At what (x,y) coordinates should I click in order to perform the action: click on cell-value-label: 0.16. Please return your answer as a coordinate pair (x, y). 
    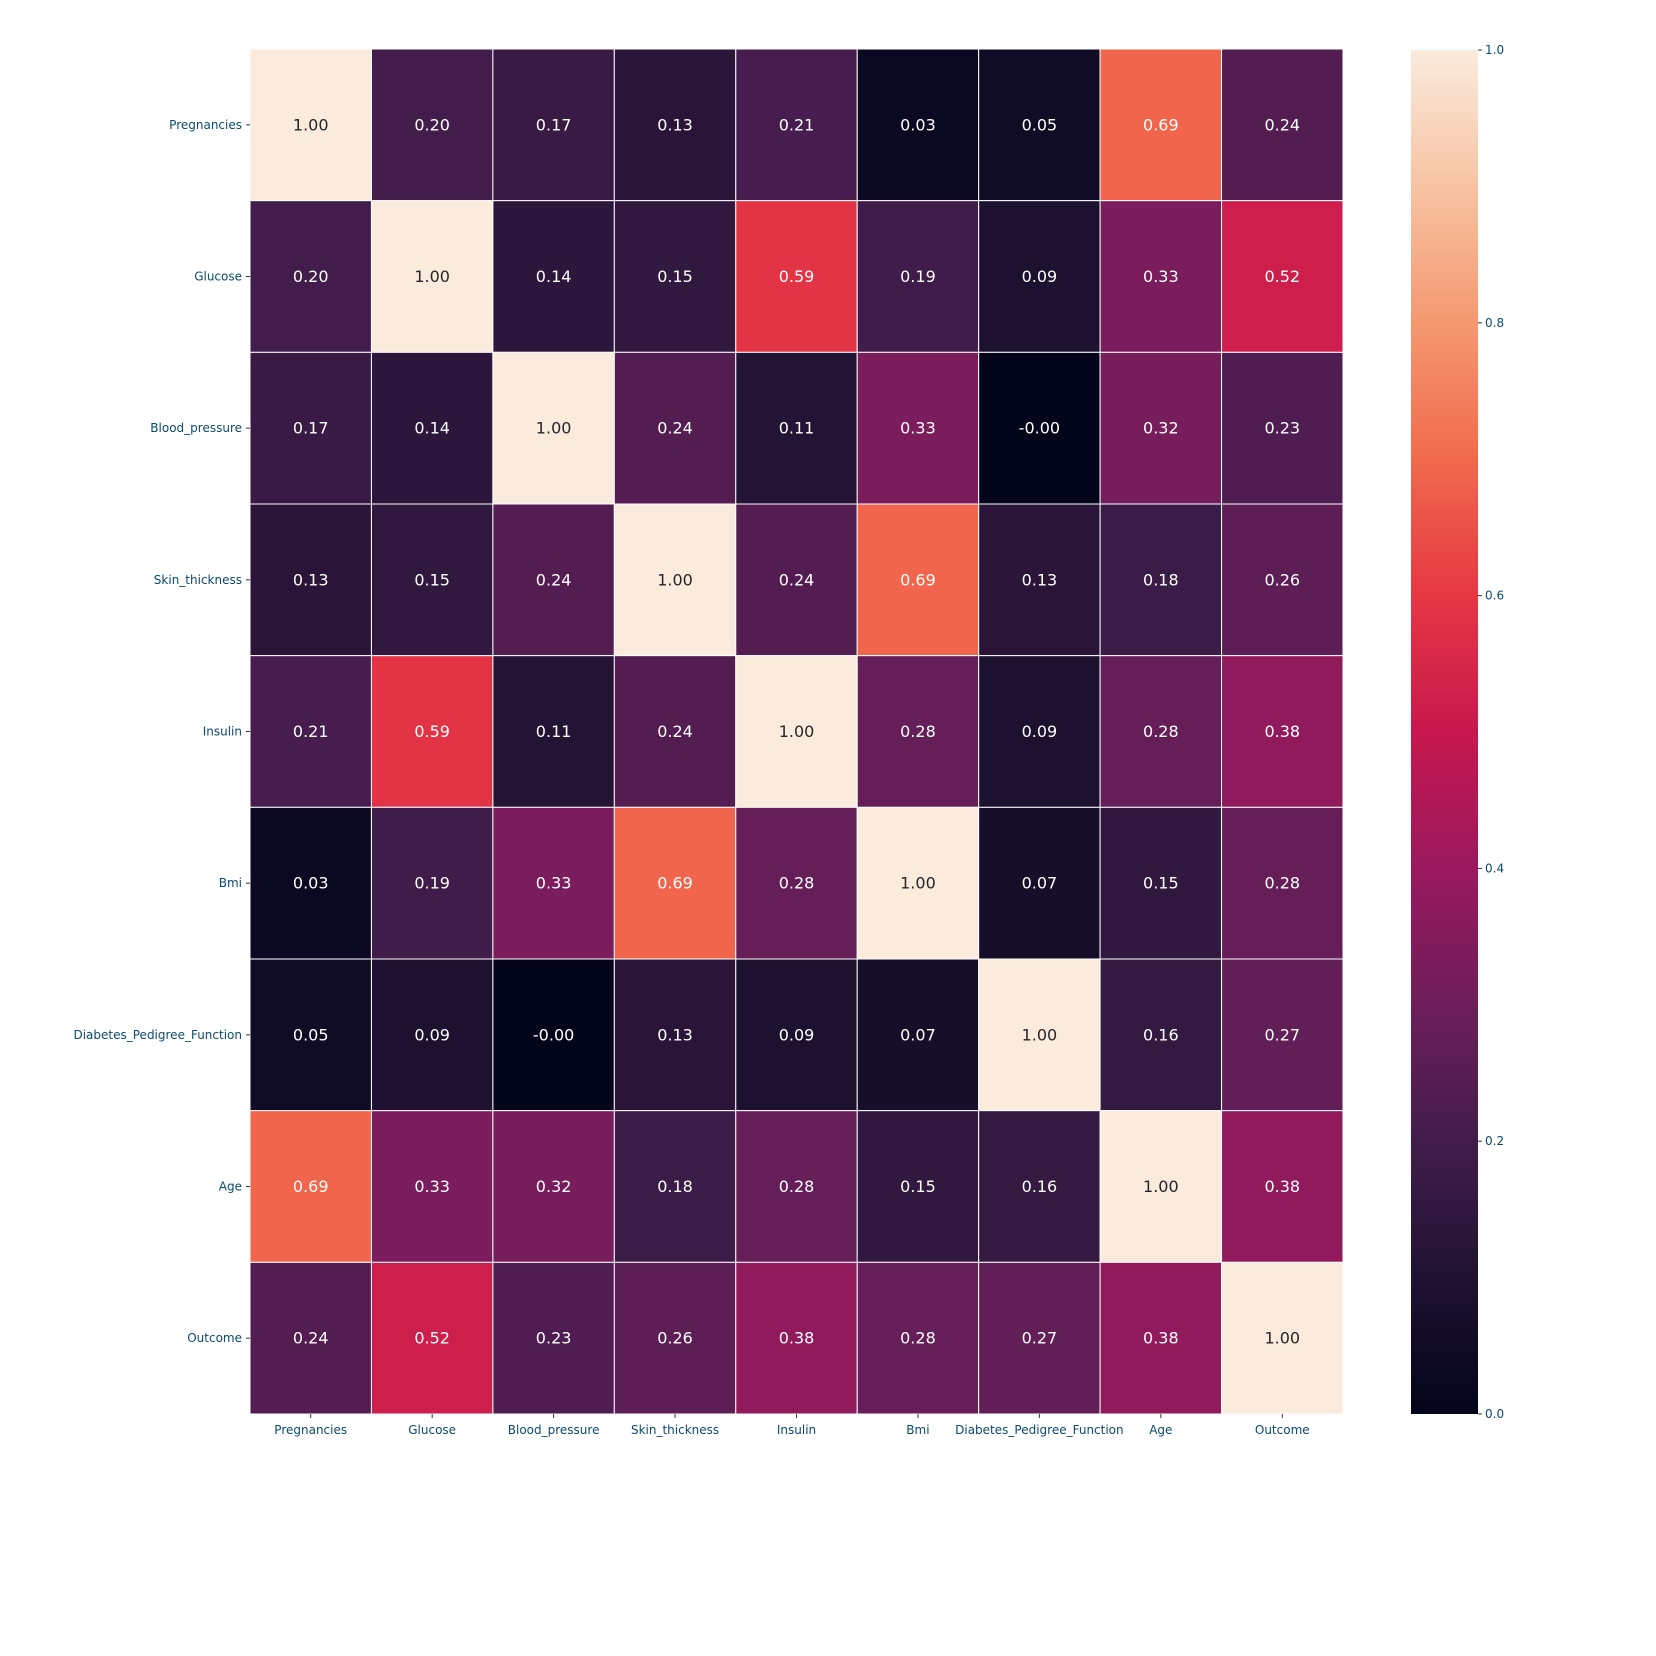
    Looking at the image, I should click on (1161, 1034).